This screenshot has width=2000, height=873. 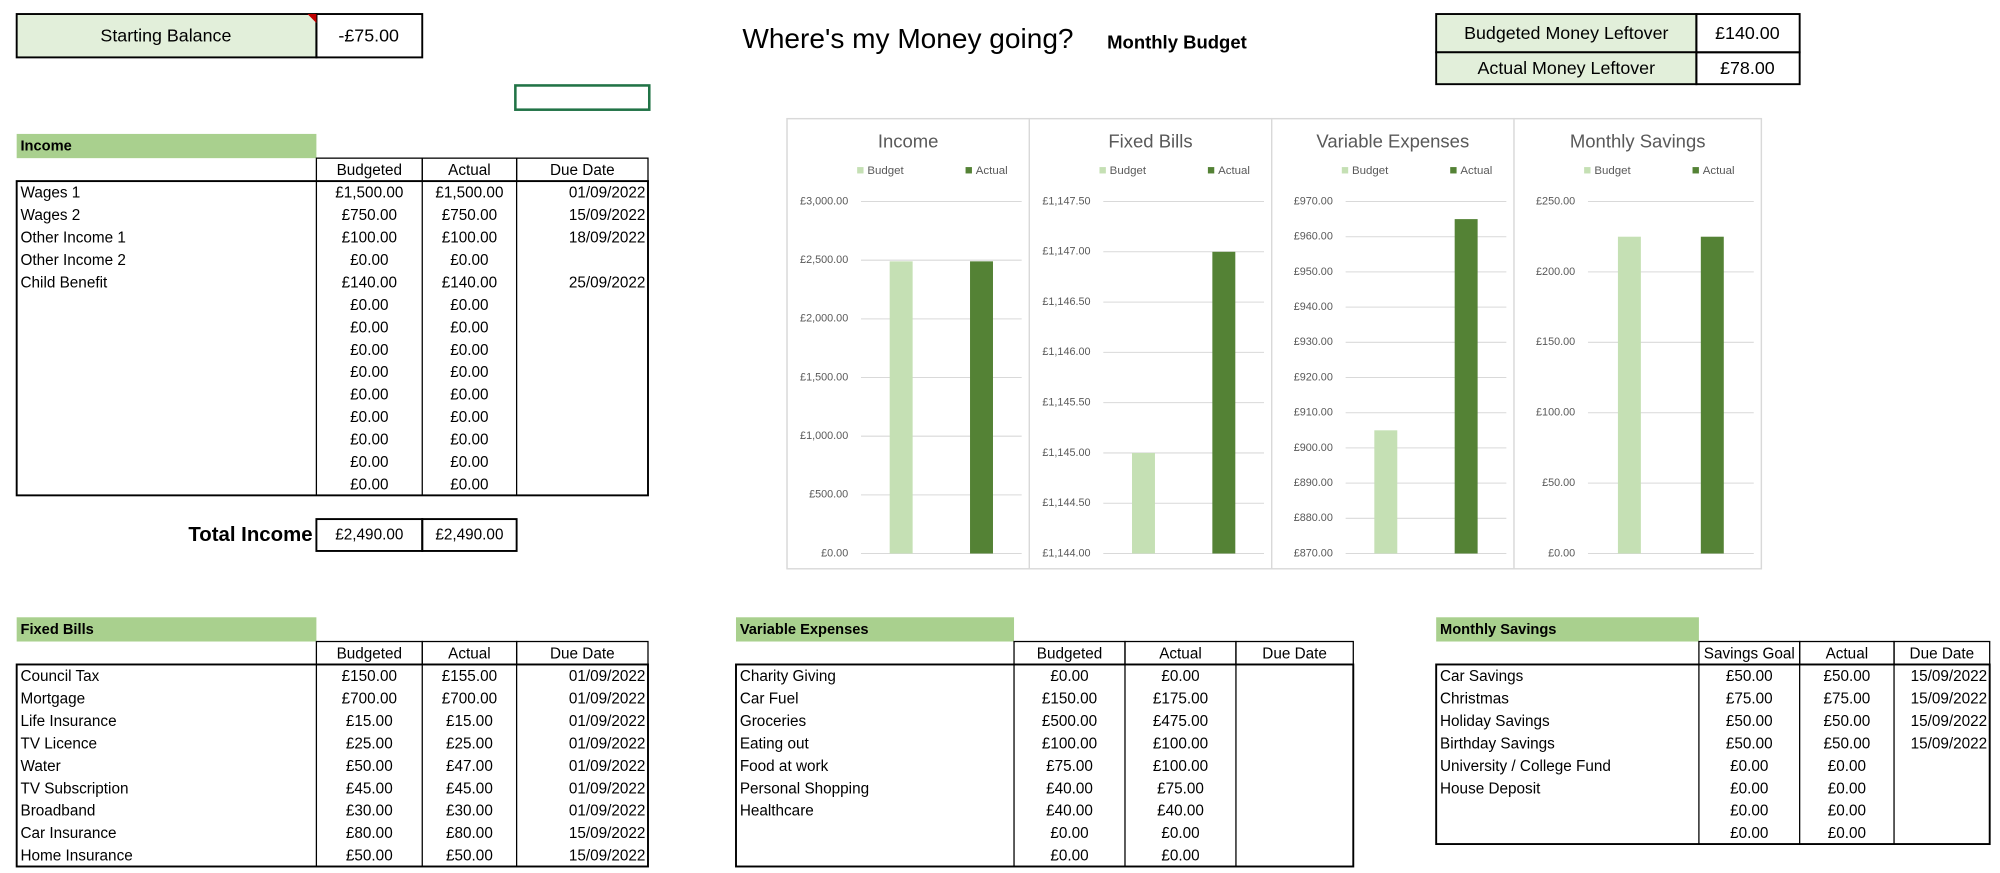 What do you see at coordinates (1555, 413) in the screenshot?
I see `y-tick-label: £100.00` at bounding box center [1555, 413].